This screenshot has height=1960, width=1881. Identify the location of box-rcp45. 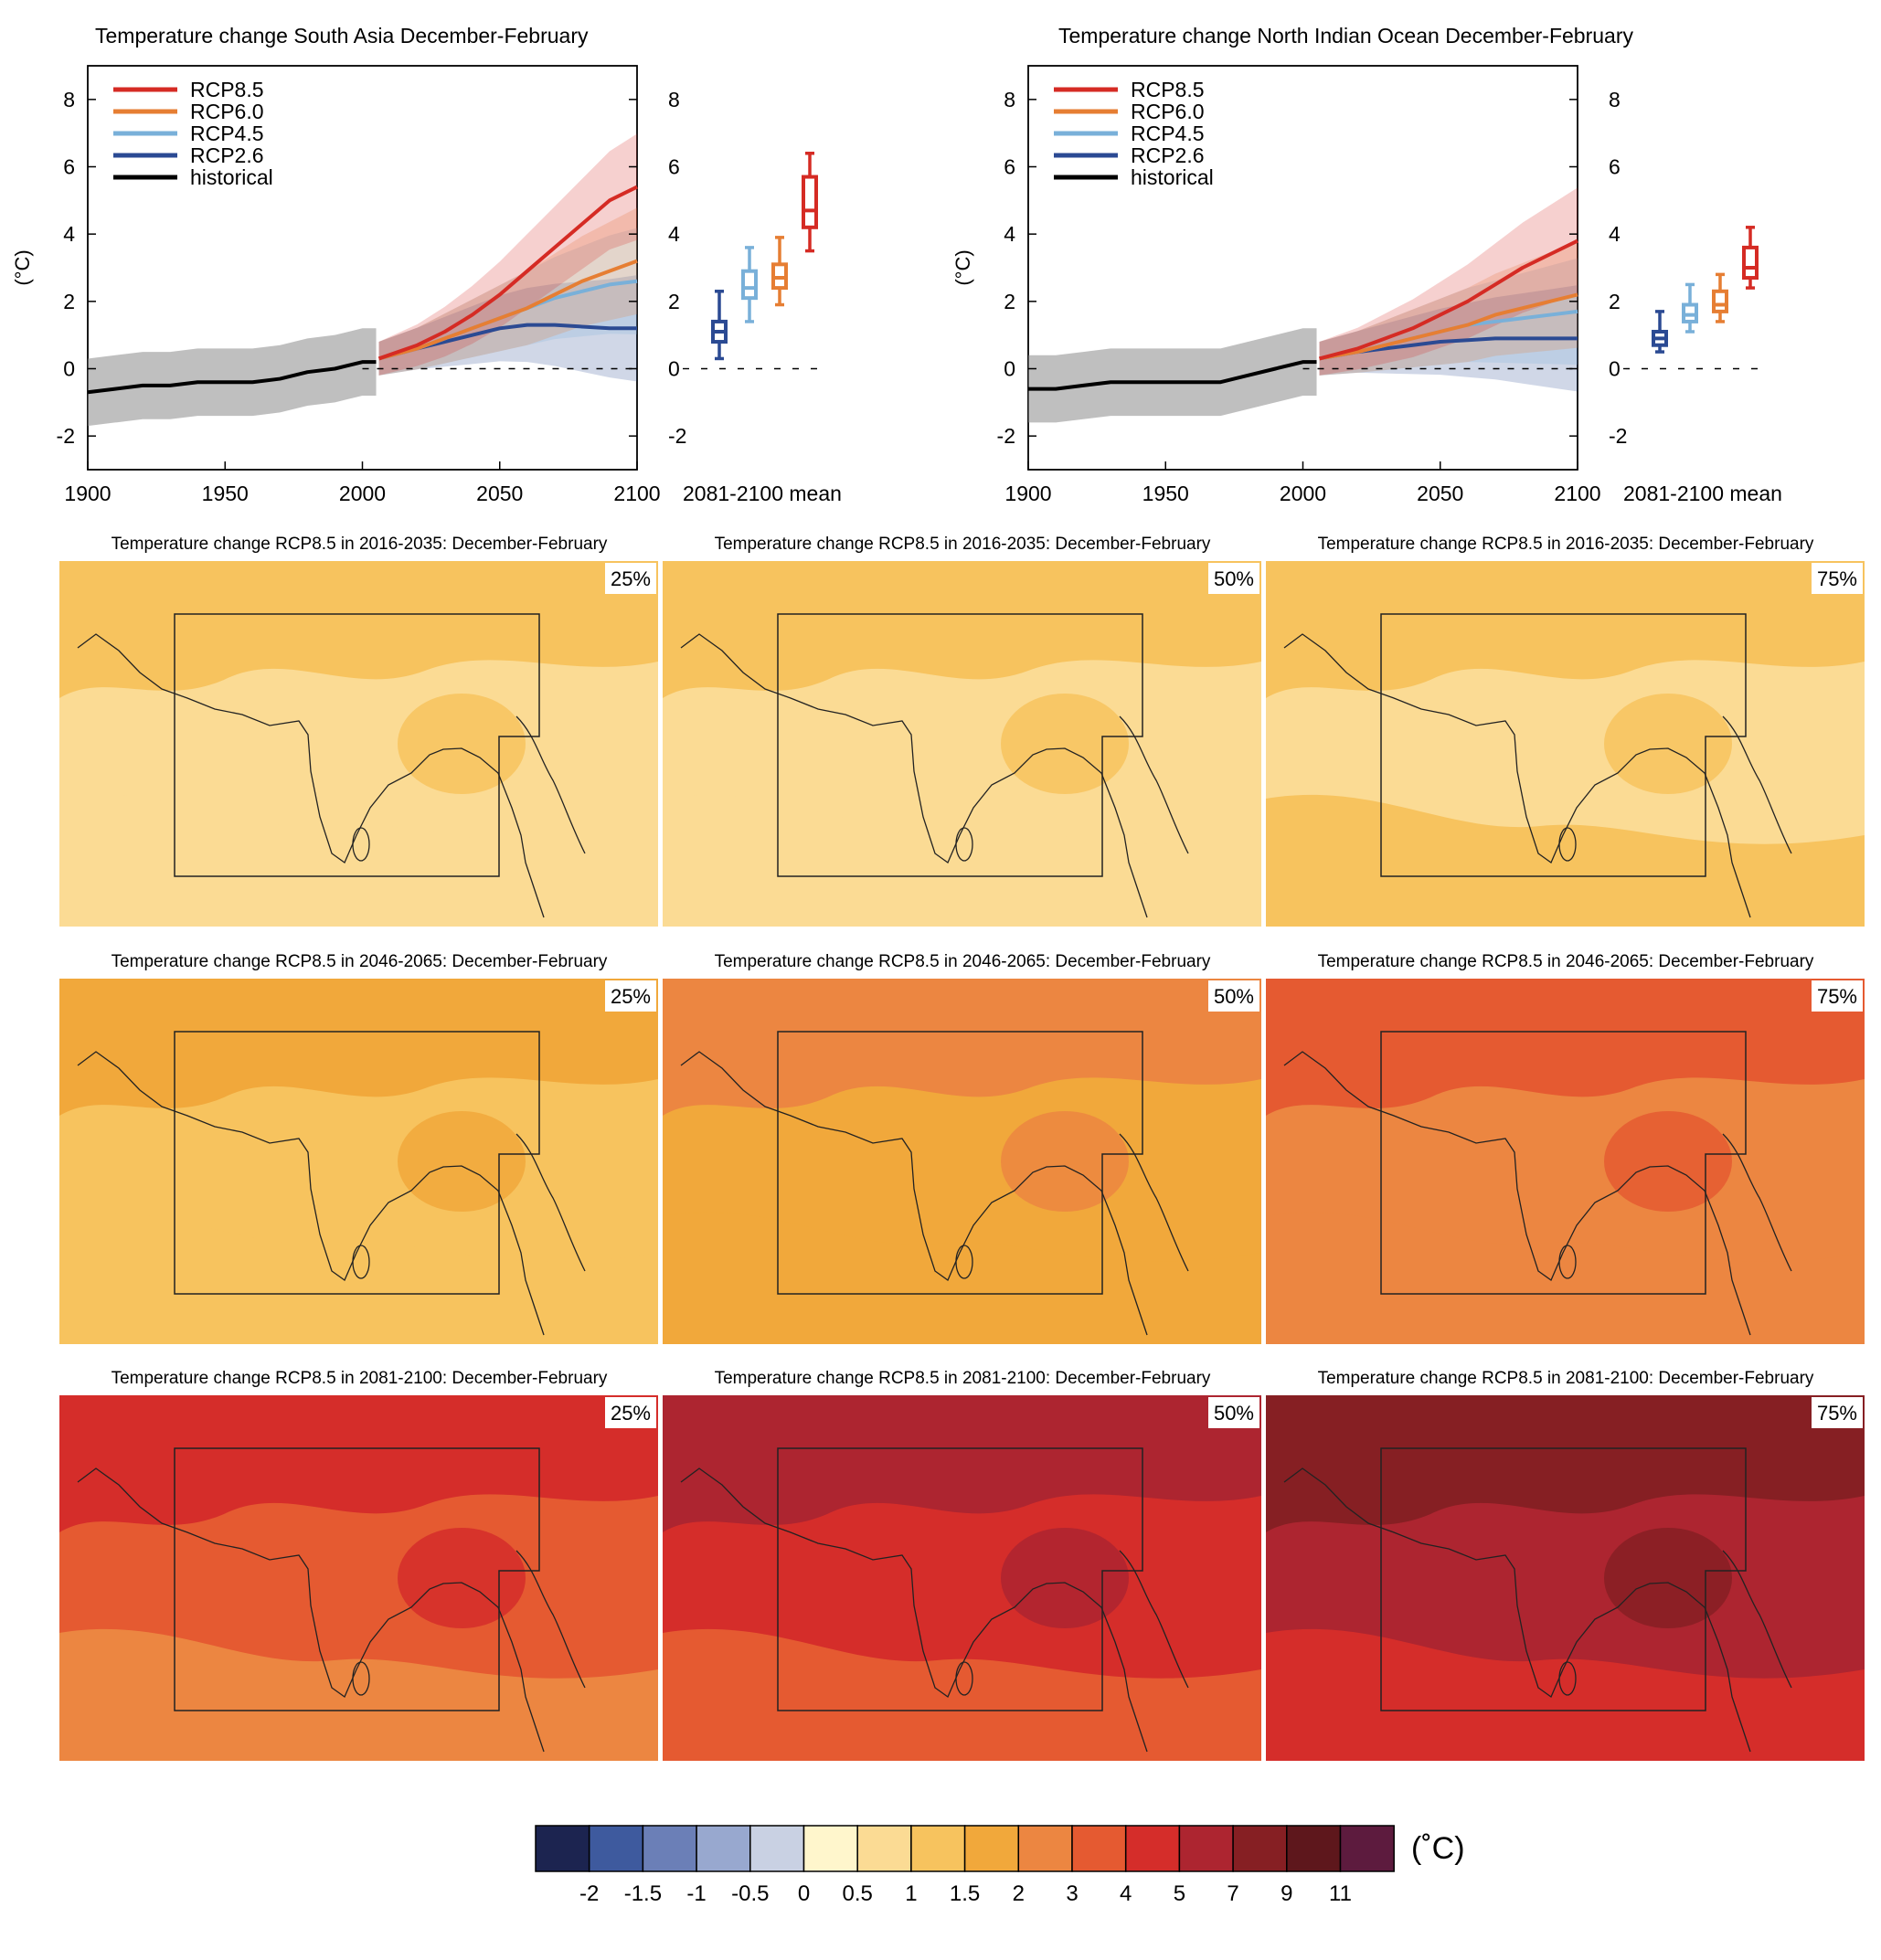
(749, 285).